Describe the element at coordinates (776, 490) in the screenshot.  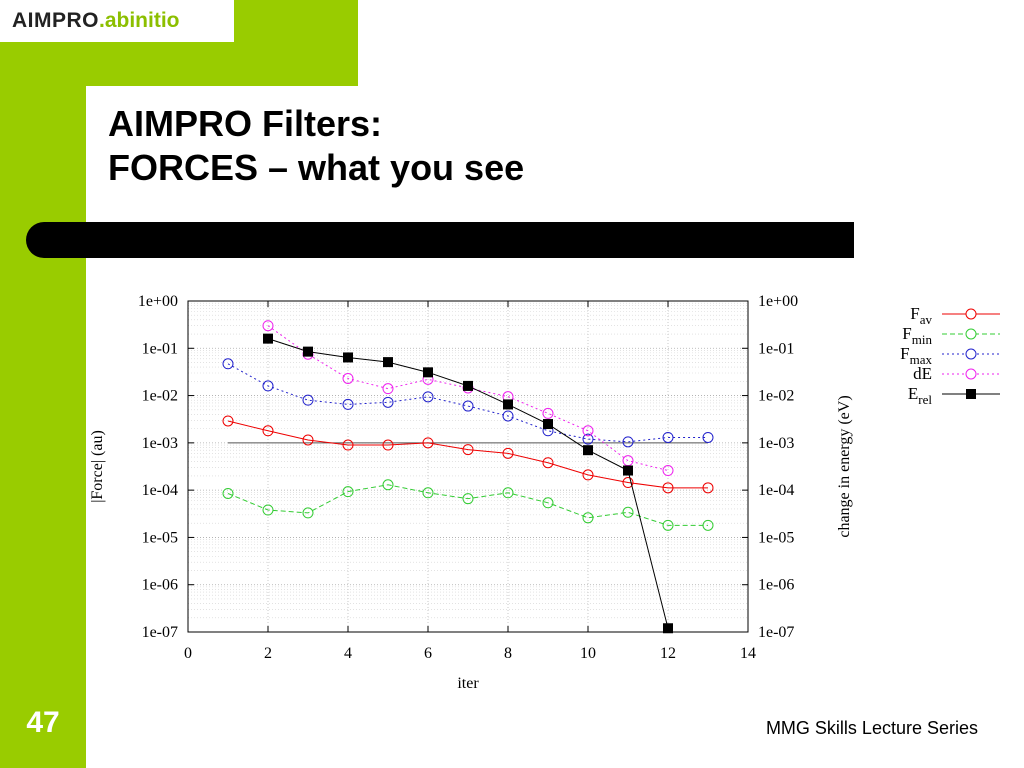
I see `y2-tick-label: 1e-04` at that location.